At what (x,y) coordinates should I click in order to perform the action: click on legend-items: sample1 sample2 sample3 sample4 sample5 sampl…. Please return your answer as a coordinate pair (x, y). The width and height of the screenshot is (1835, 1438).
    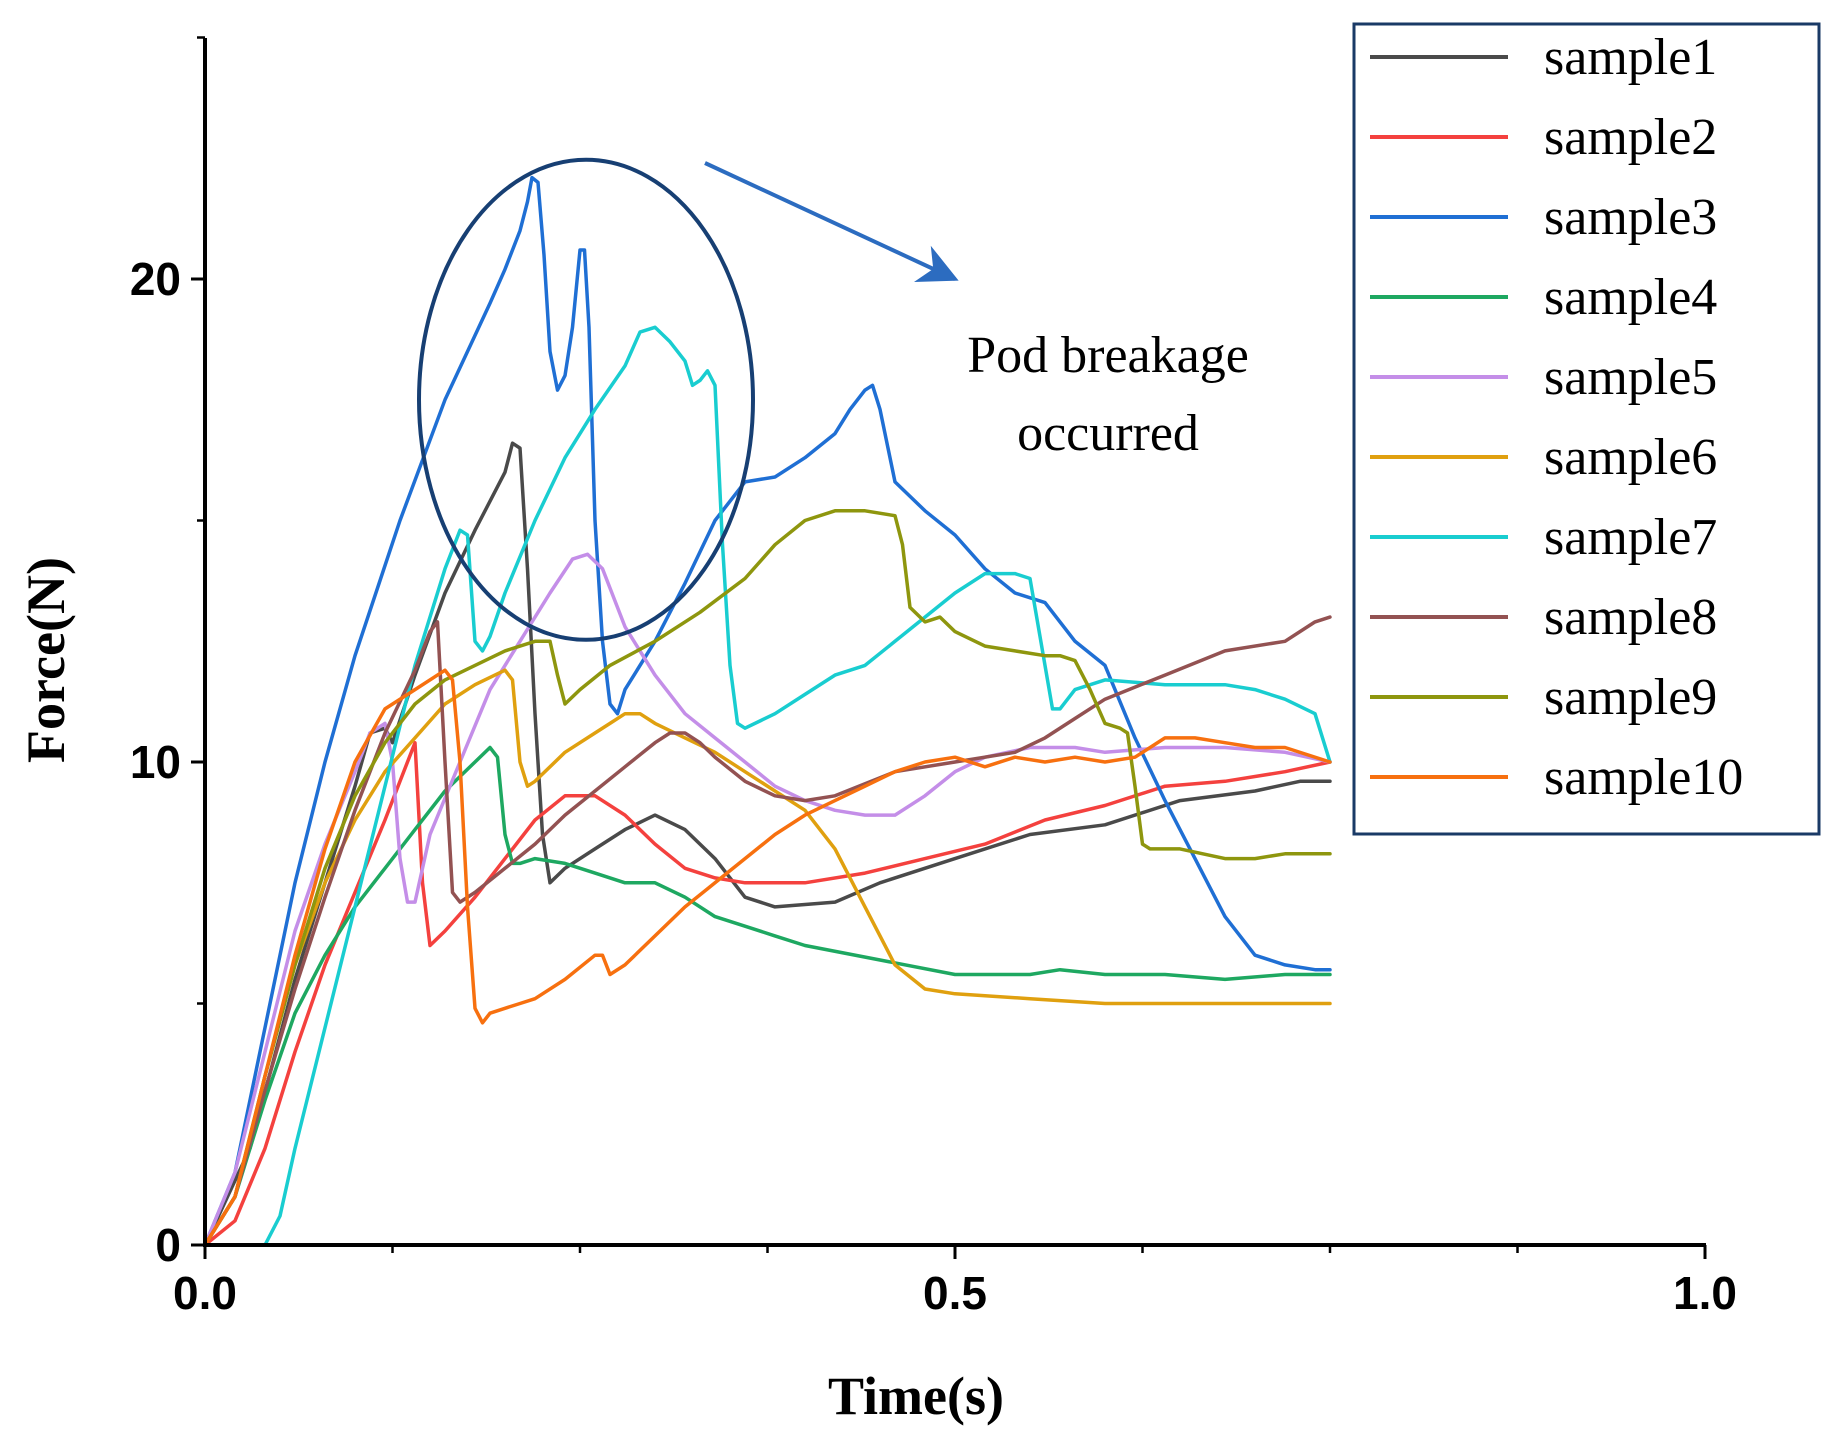
    Looking at the image, I should click on (1556, 417).